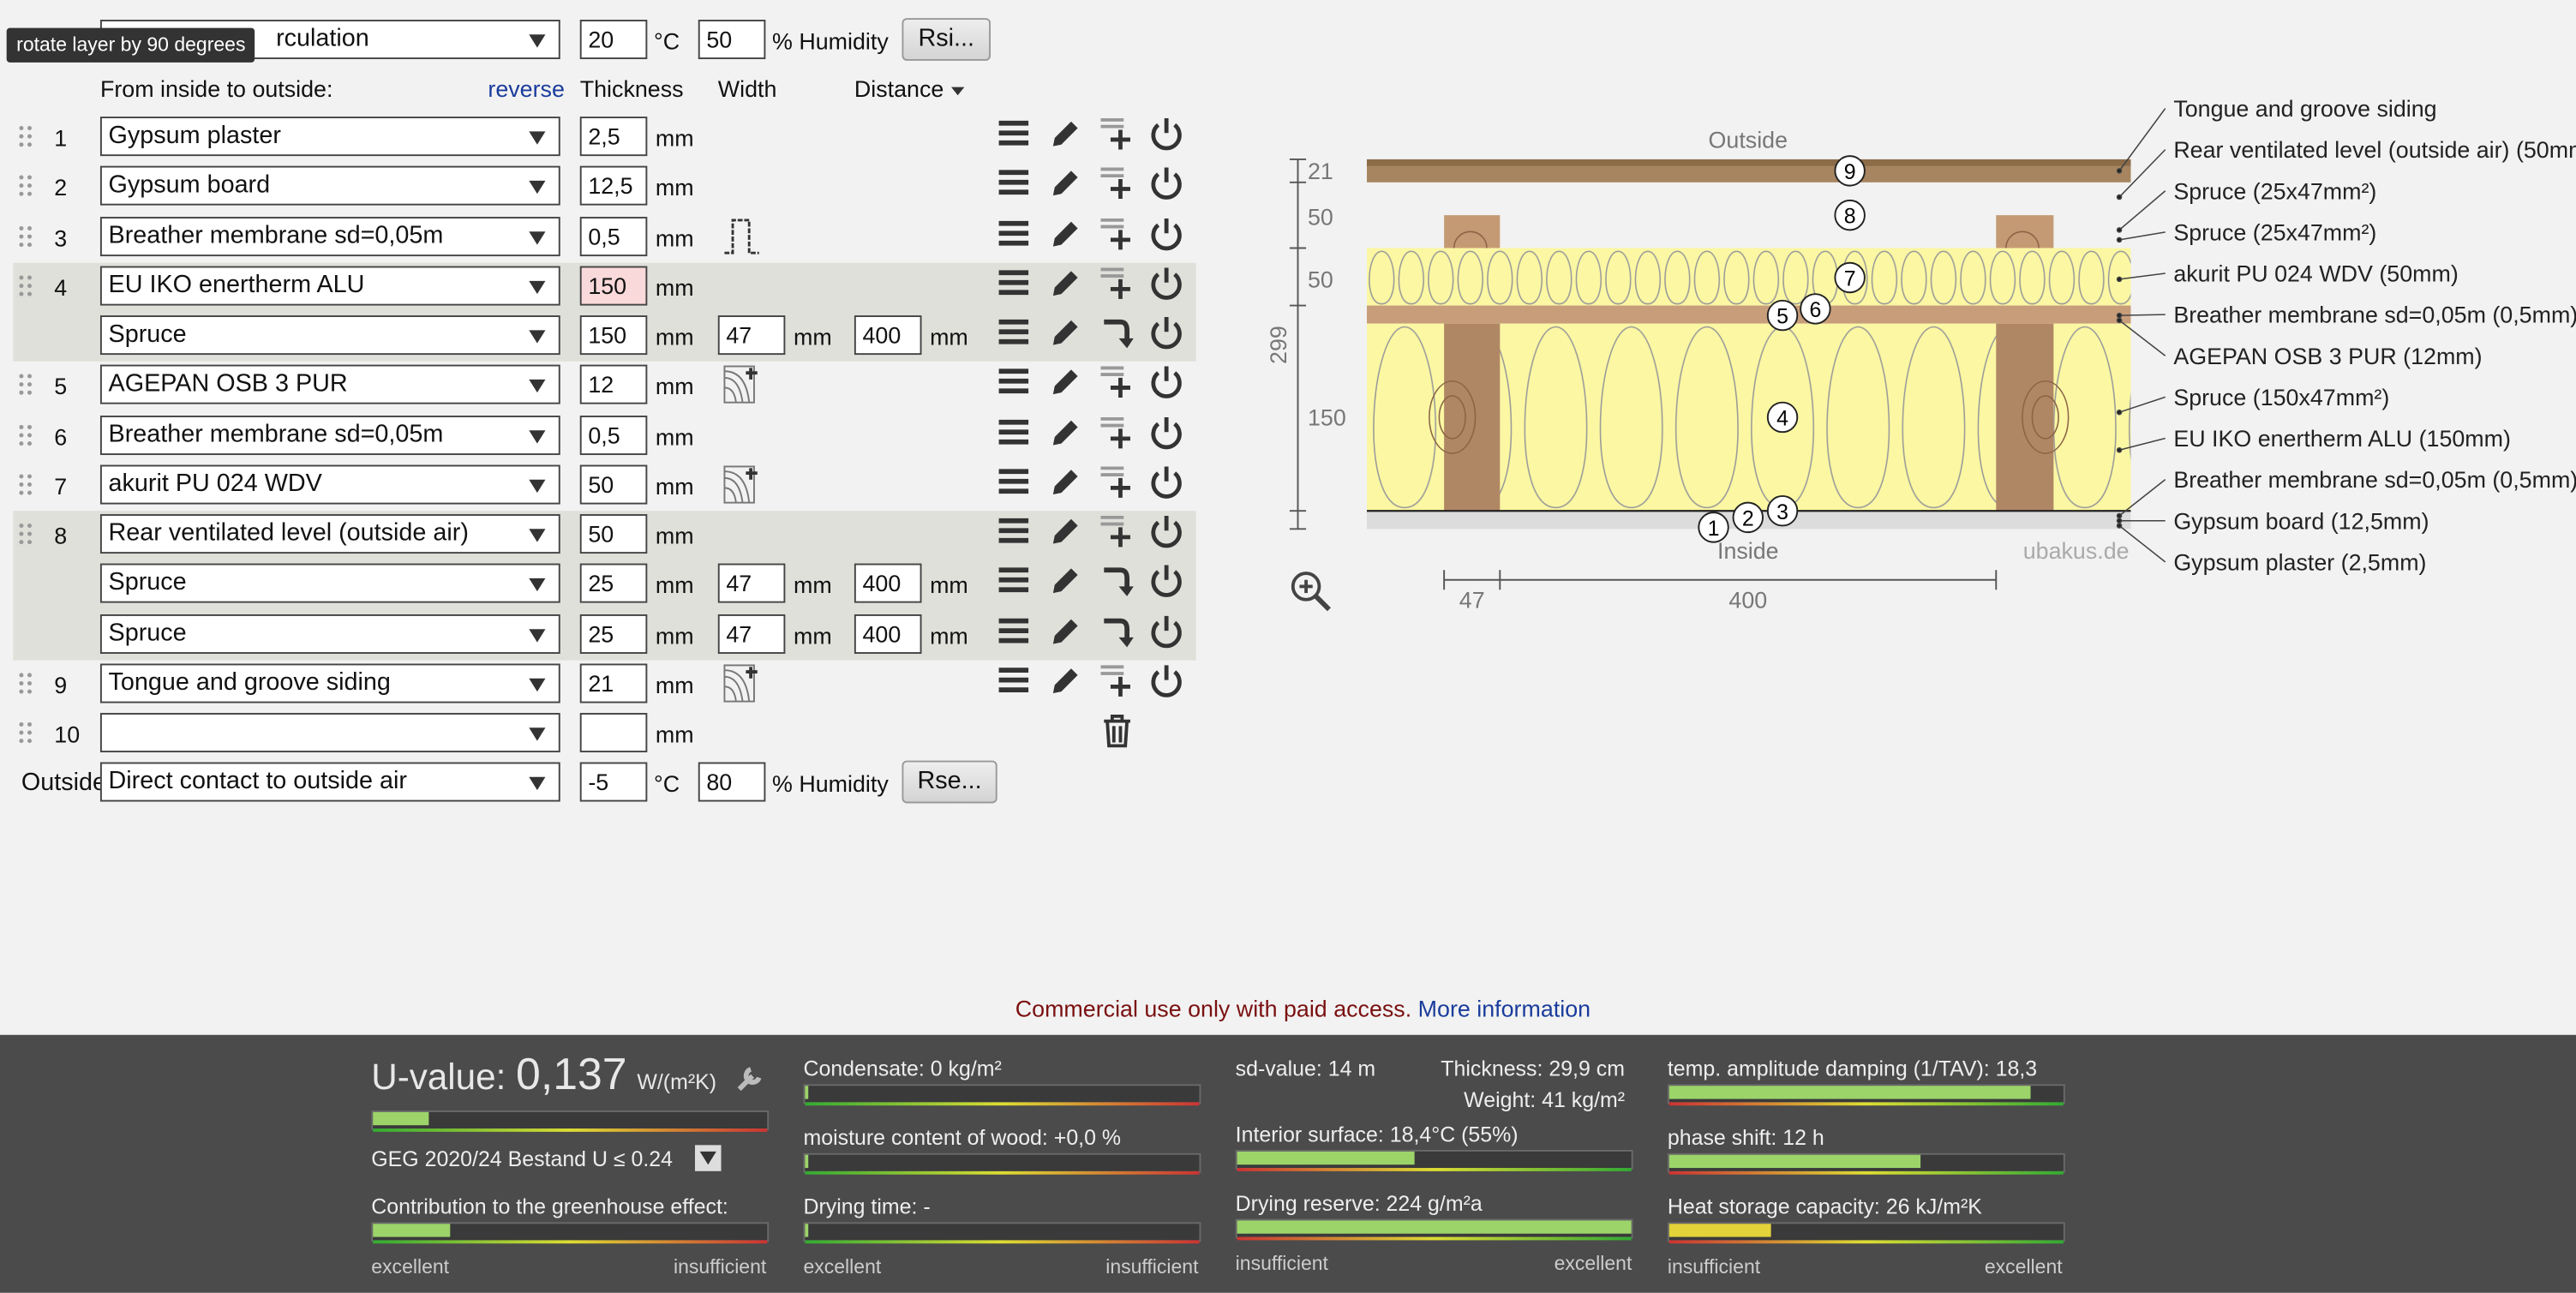 Image resolution: width=2576 pixels, height=1293 pixels. Describe the element at coordinates (329, 286) in the screenshot. I see `material-select: EU IKO enertherm ALU` at that location.